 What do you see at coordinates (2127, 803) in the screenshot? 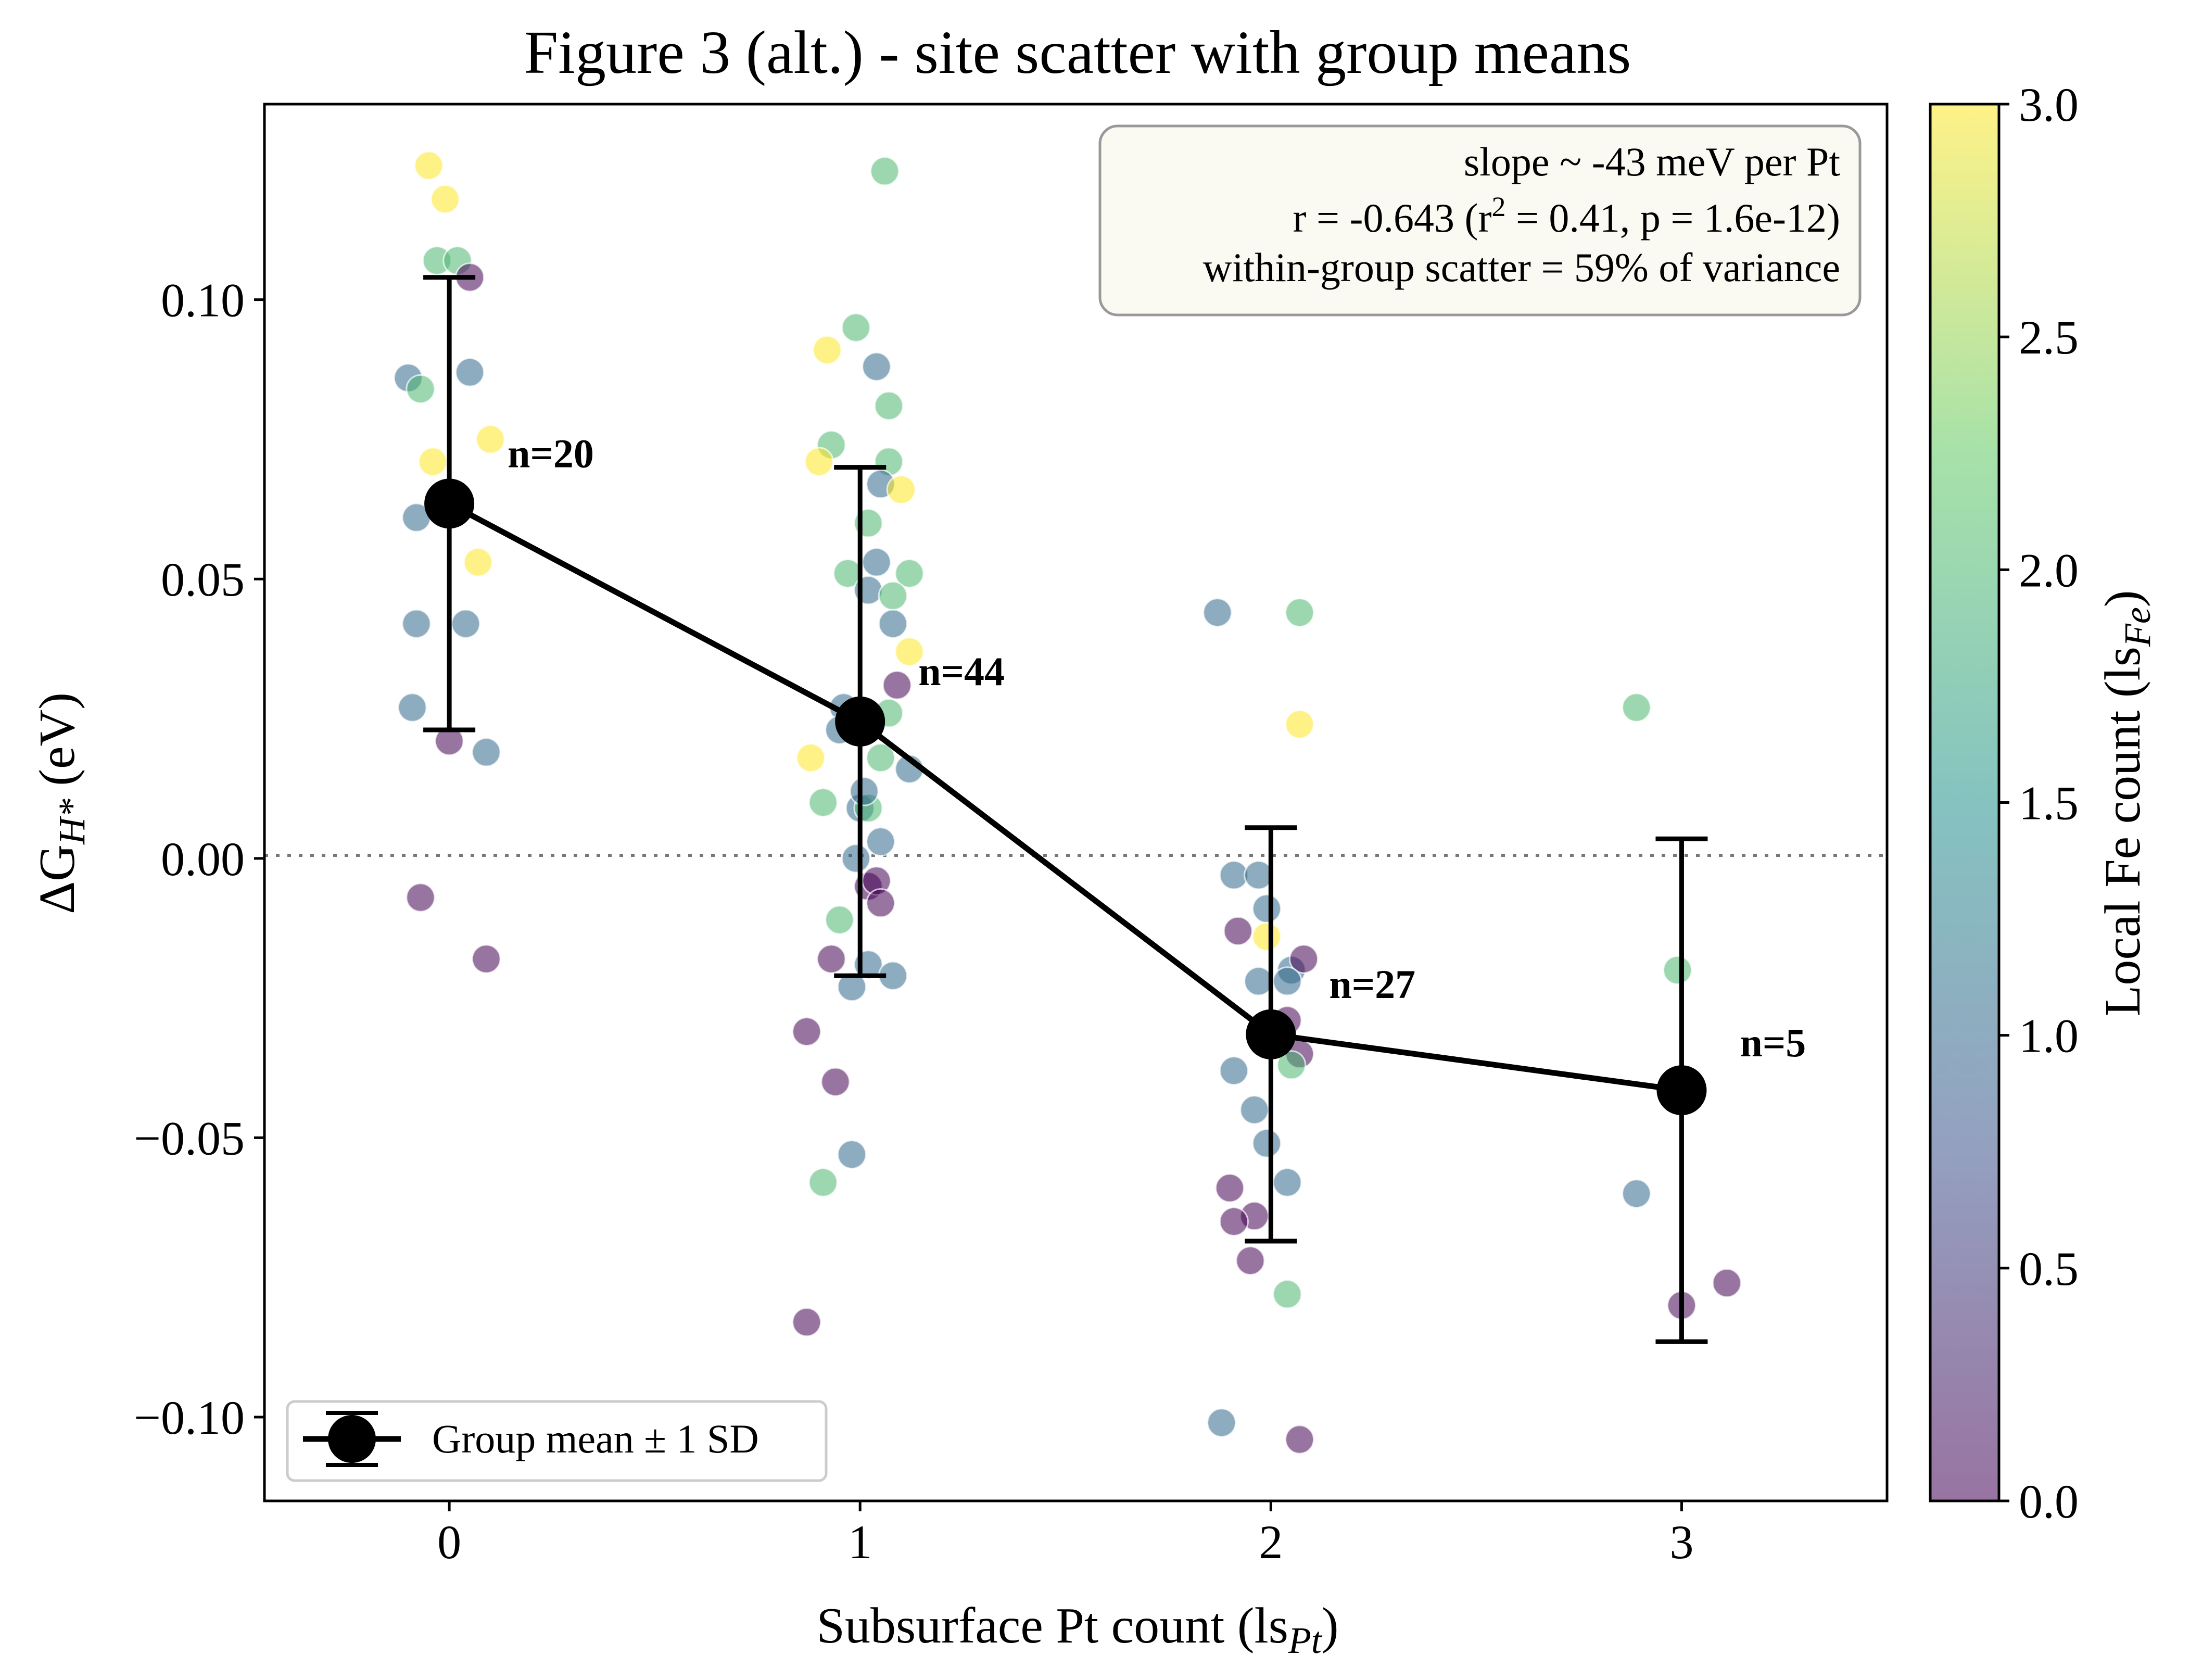
I see `colorbar-label: Local Fe count (lsFe)` at bounding box center [2127, 803].